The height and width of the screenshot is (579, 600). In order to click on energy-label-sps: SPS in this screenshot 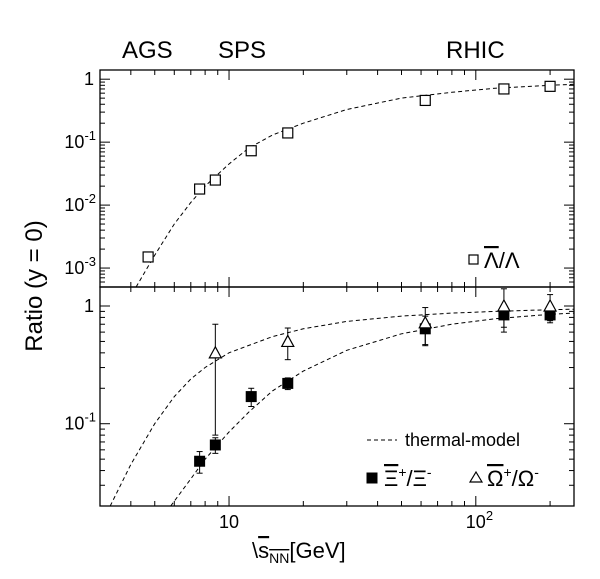, I will do `click(242, 50)`.